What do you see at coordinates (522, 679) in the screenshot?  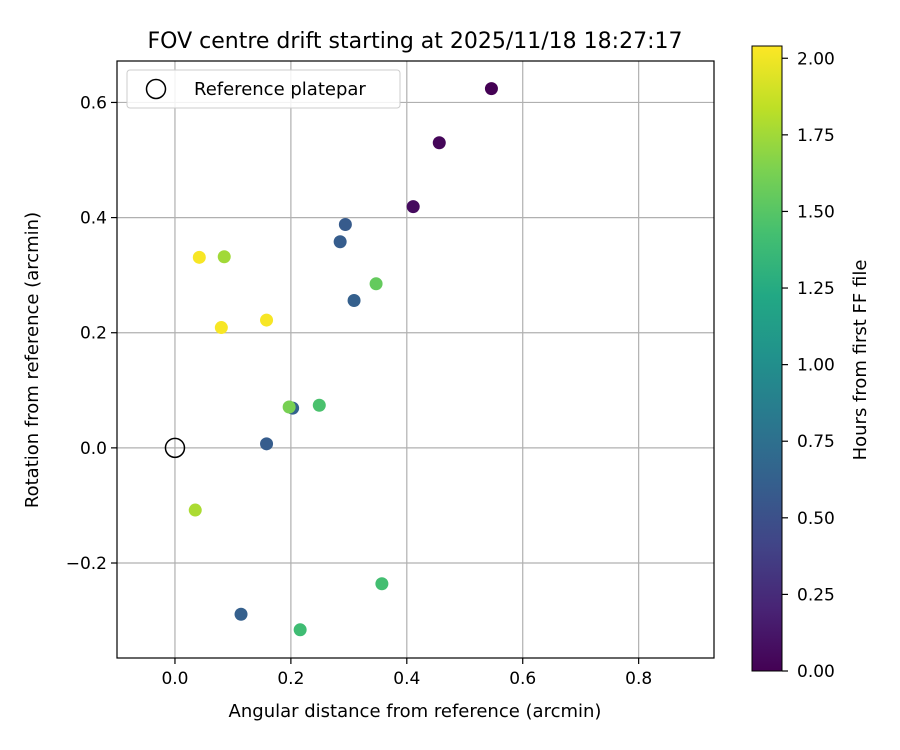 I see `x-tick-label: 0.6` at bounding box center [522, 679].